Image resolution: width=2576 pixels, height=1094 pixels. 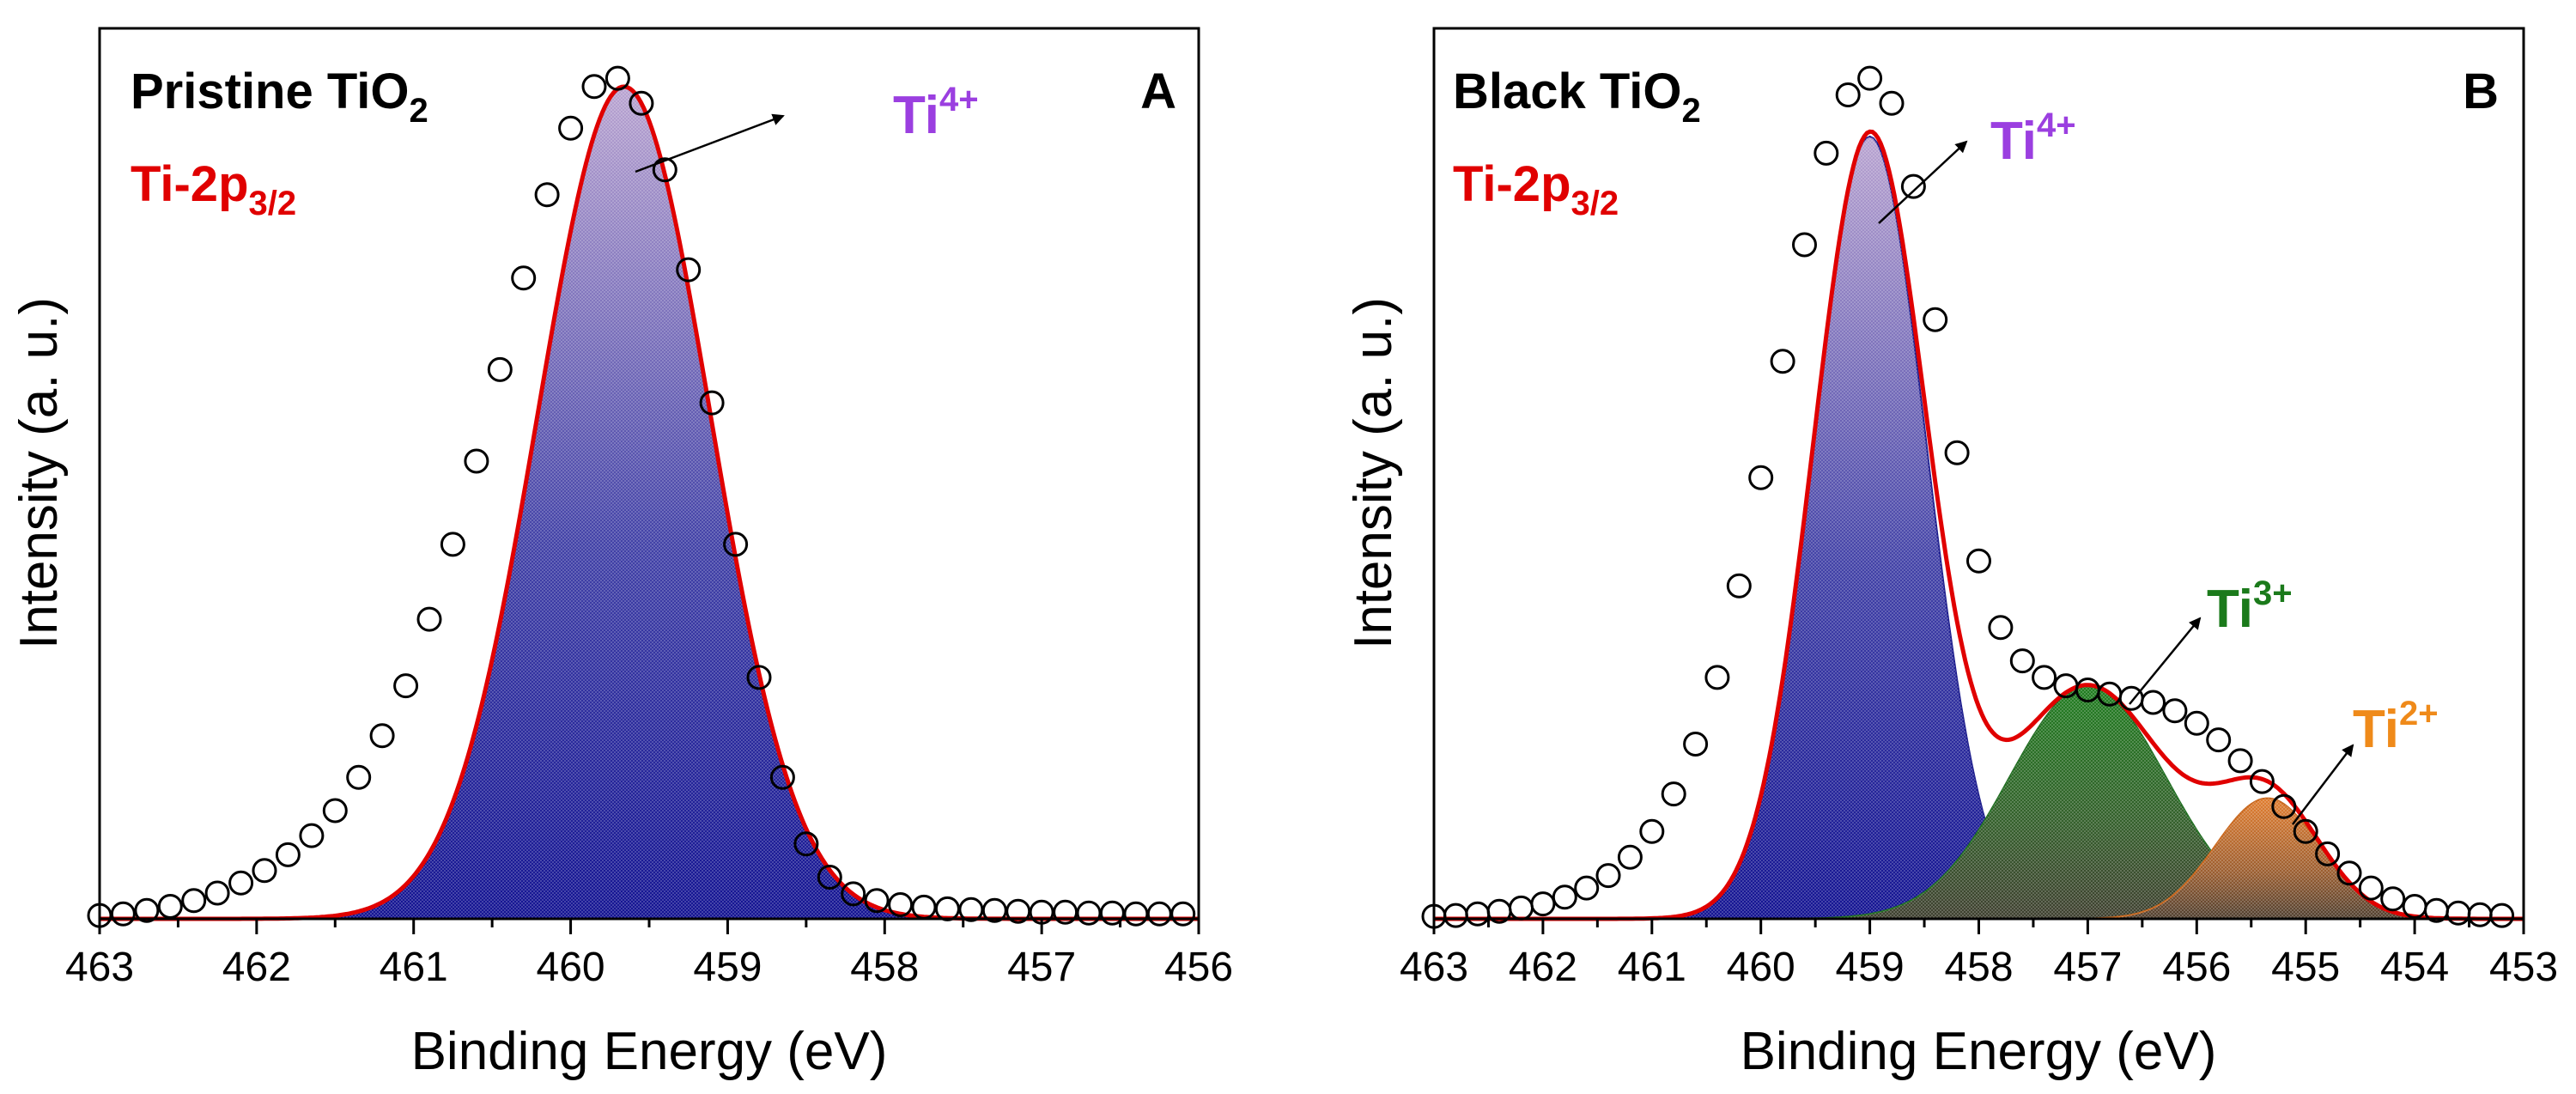 I want to click on panel-b-y-axis-label: Intensity (a. u.), so click(x=1374, y=473).